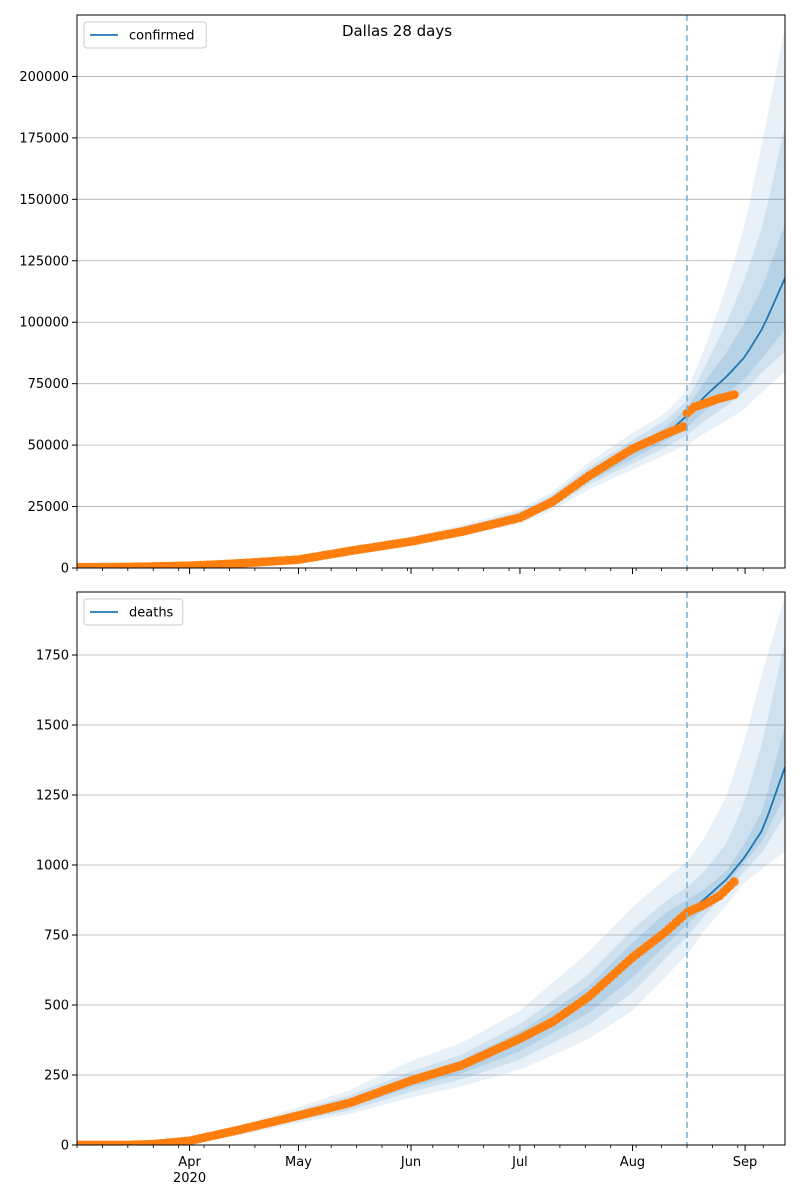 This screenshot has width=800, height=1200. I want to click on chart-title: Dallas 28 days, so click(397, 31).